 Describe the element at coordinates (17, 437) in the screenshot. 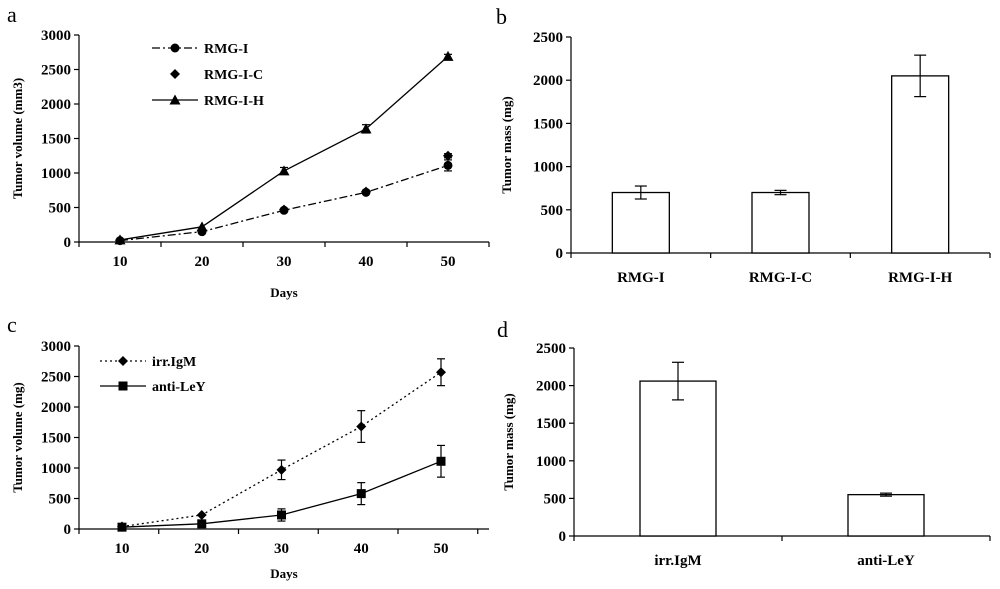

I see `y-axis-title: Tumor volume (mg)` at that location.